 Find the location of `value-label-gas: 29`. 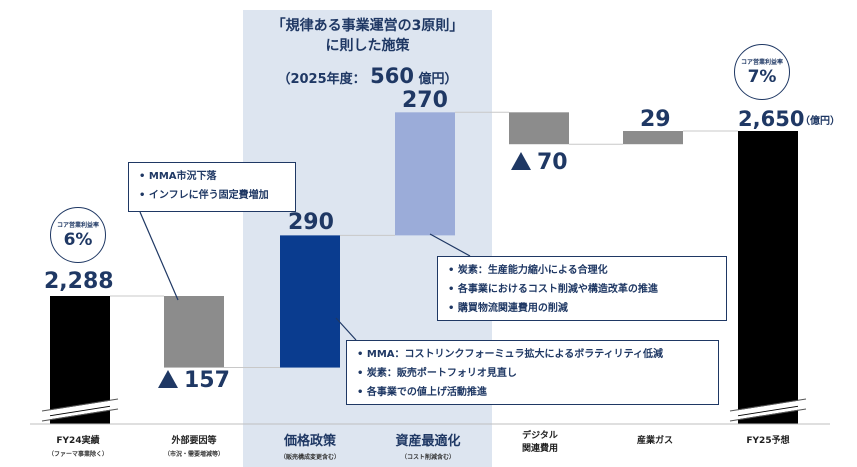

value-label-gas: 29 is located at coordinates (655, 119).